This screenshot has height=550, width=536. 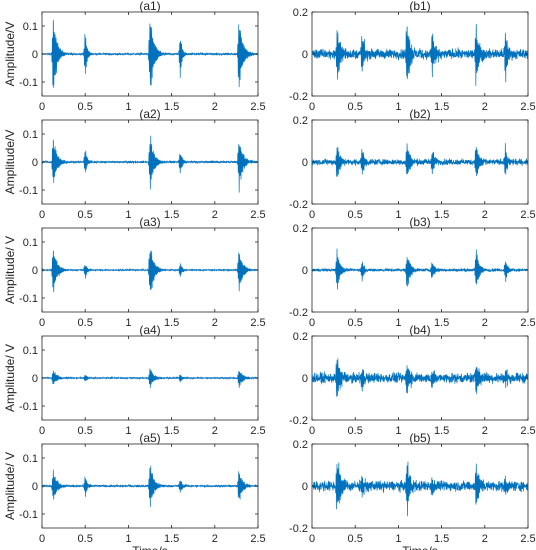 I want to click on panel-a4: 0 0.5 1 1.5 2 2.50.10-0.1(a4)Amplitude/ V, so click(x=134, y=380).